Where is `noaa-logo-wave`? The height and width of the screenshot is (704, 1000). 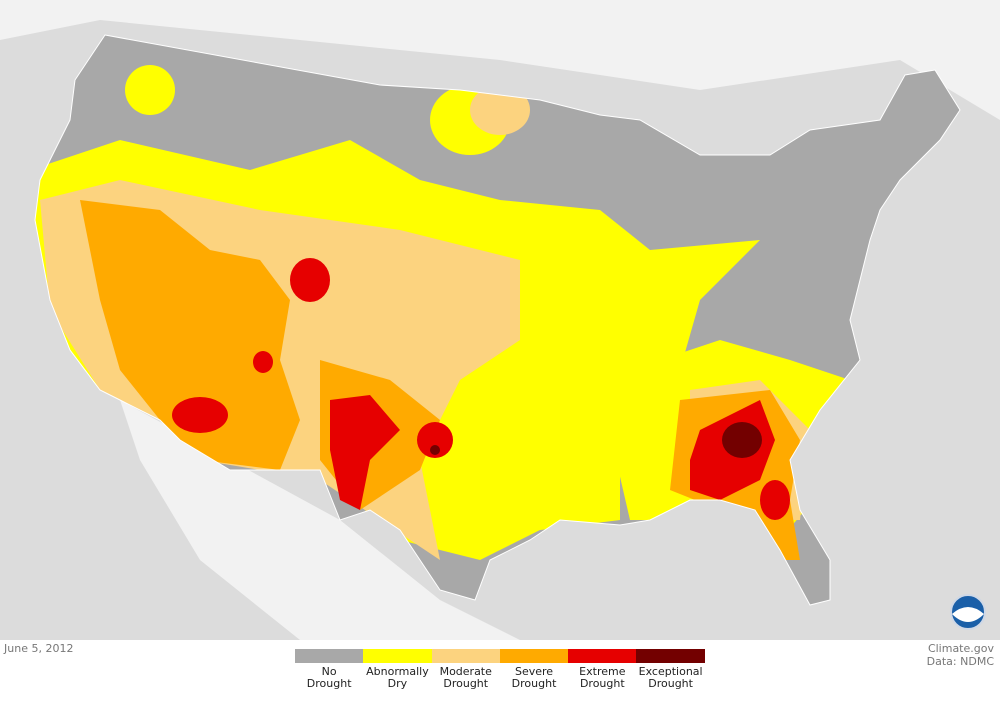
noaa-logo-wave is located at coordinates (968, 614).